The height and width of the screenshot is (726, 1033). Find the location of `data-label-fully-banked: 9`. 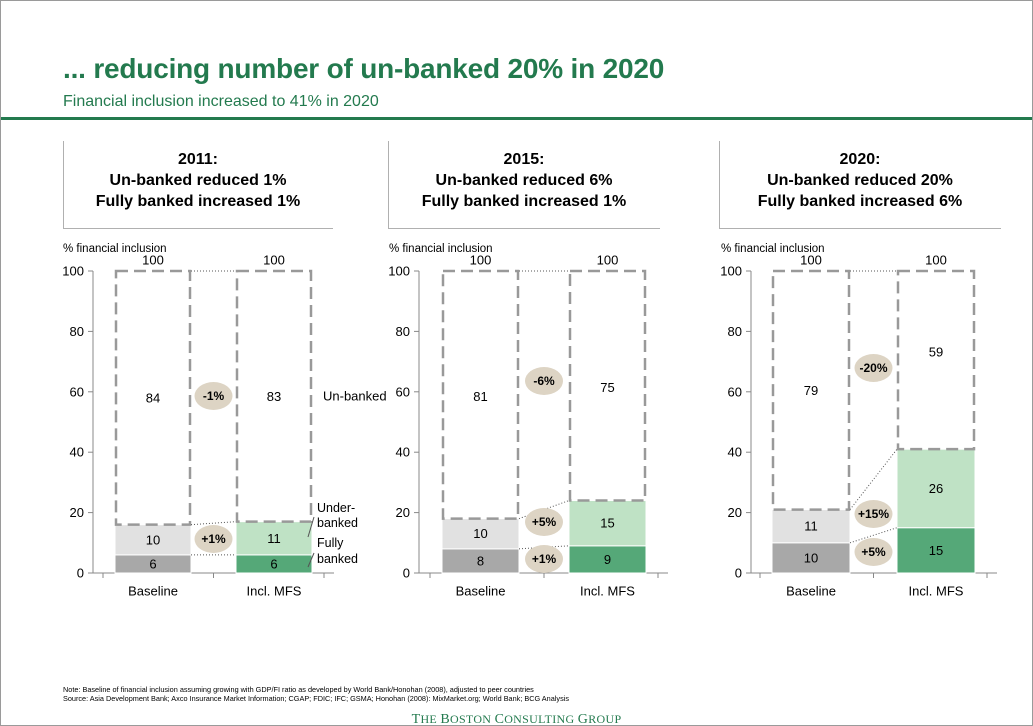

data-label-fully-banked: 9 is located at coordinates (607, 559).